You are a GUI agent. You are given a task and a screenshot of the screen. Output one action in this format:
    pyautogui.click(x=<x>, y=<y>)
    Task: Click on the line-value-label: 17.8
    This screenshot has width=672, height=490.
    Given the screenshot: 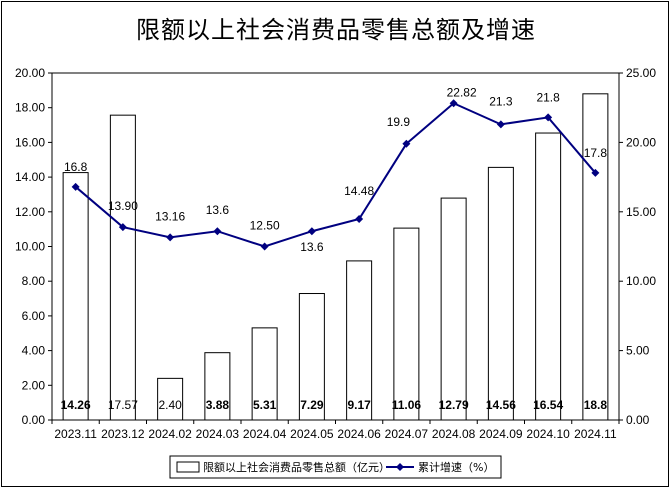 What is the action you would take?
    pyautogui.click(x=596, y=153)
    